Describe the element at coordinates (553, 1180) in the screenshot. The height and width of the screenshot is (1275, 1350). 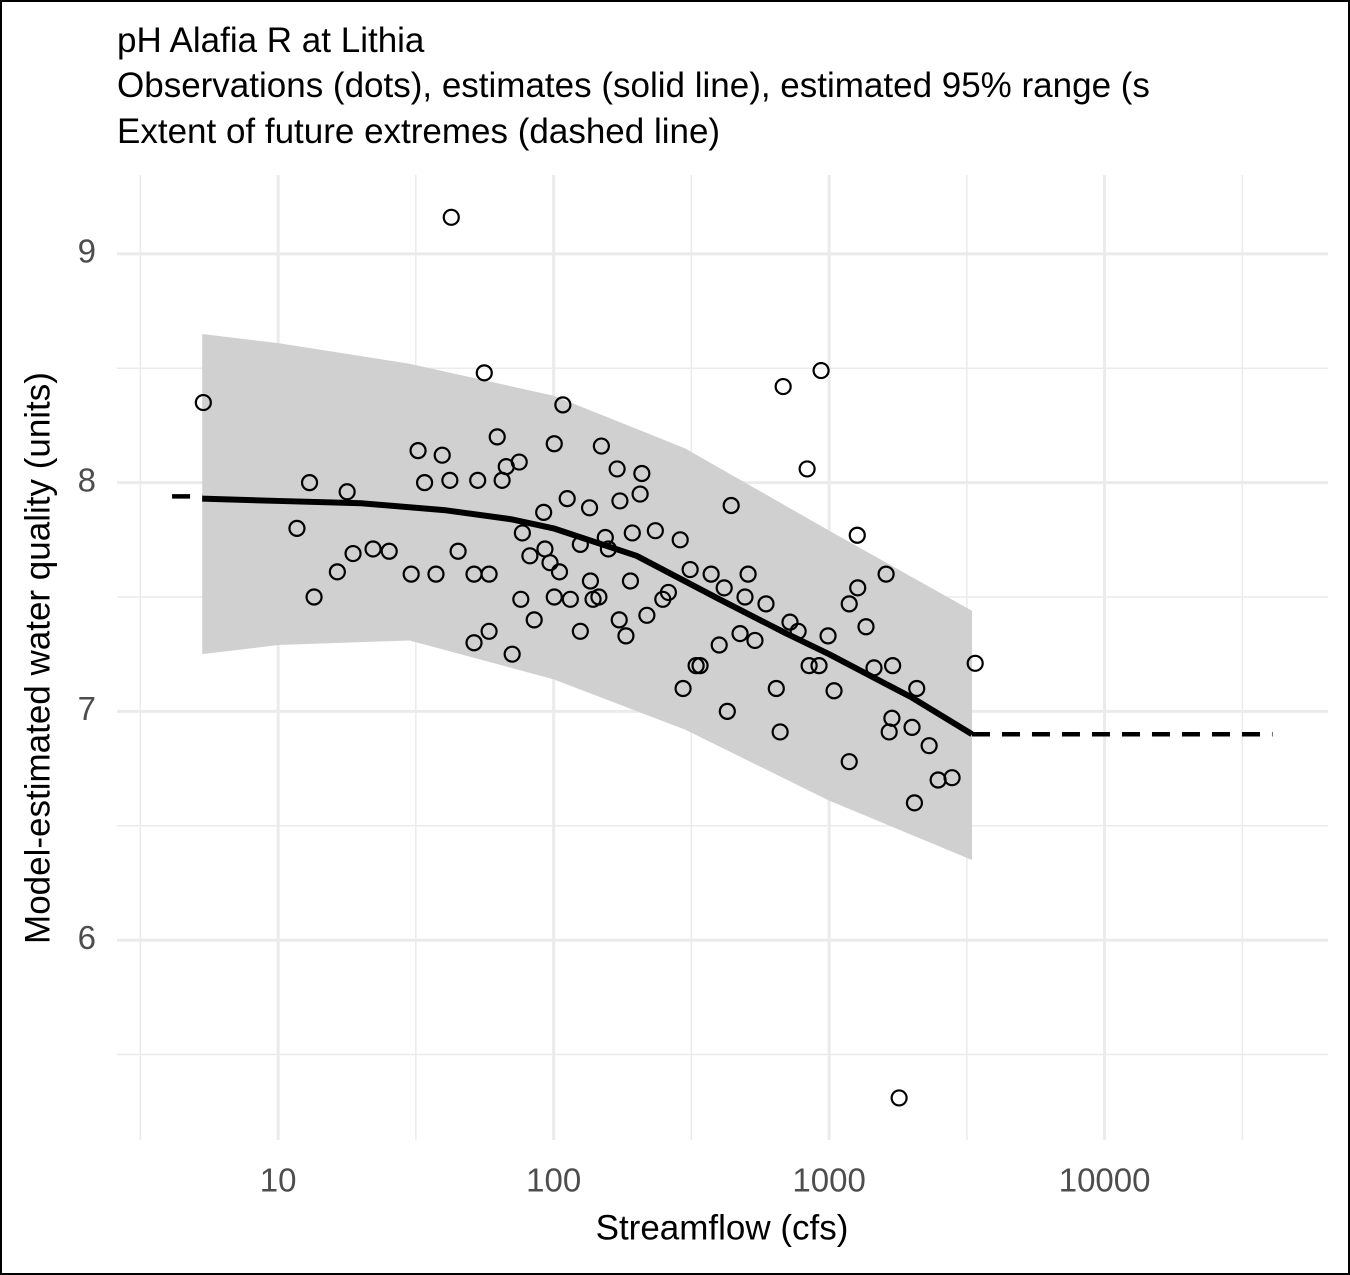
I see `x-tick-label: 100` at that location.